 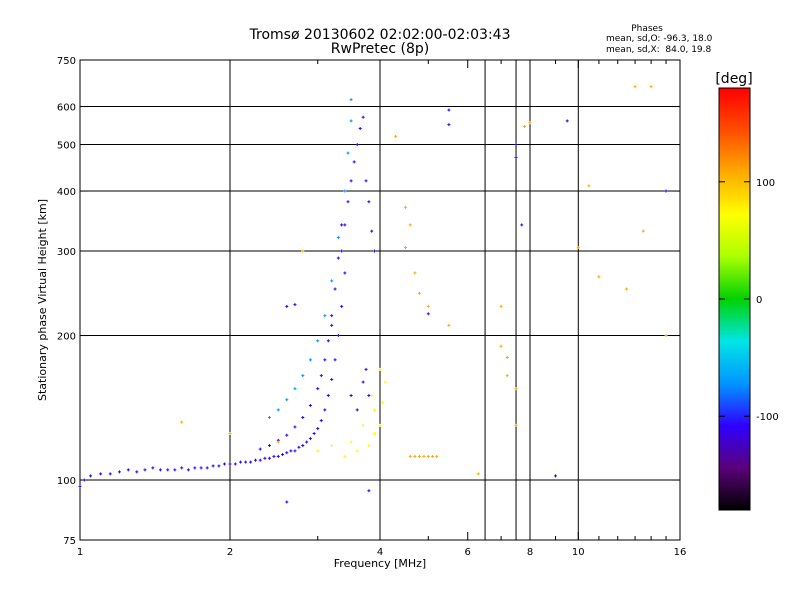 I want to click on x-tick-label: 6, so click(x=468, y=552).